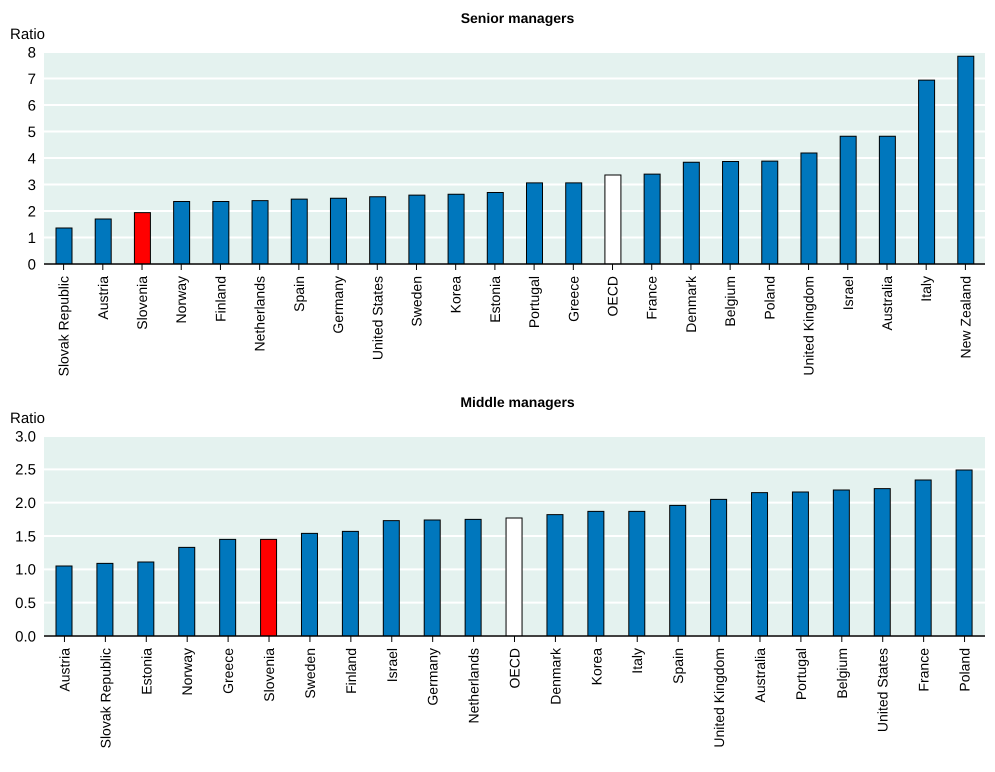  Describe the element at coordinates (25, 603) in the screenshot. I see `y-tick-label: 0.5` at that location.